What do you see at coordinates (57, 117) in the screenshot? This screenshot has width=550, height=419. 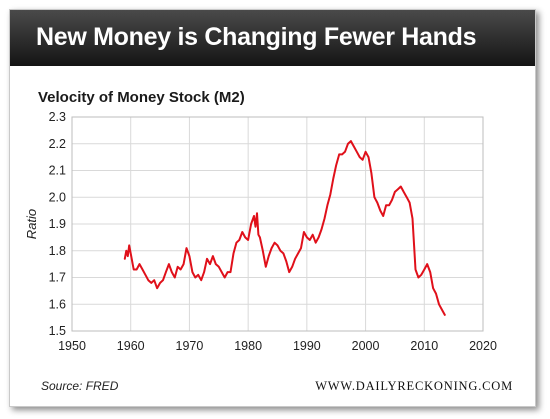 I see `y-tick-label: 2.3` at bounding box center [57, 117].